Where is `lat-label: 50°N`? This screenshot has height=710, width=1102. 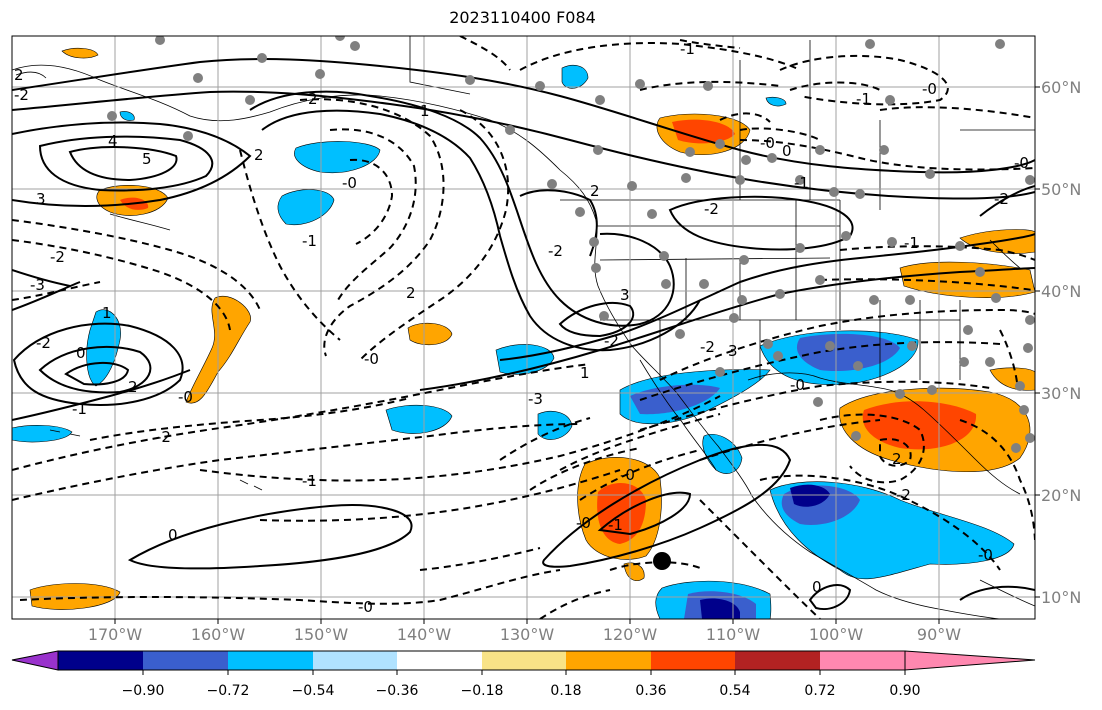
lat-label: 50°N is located at coordinates (1061, 189).